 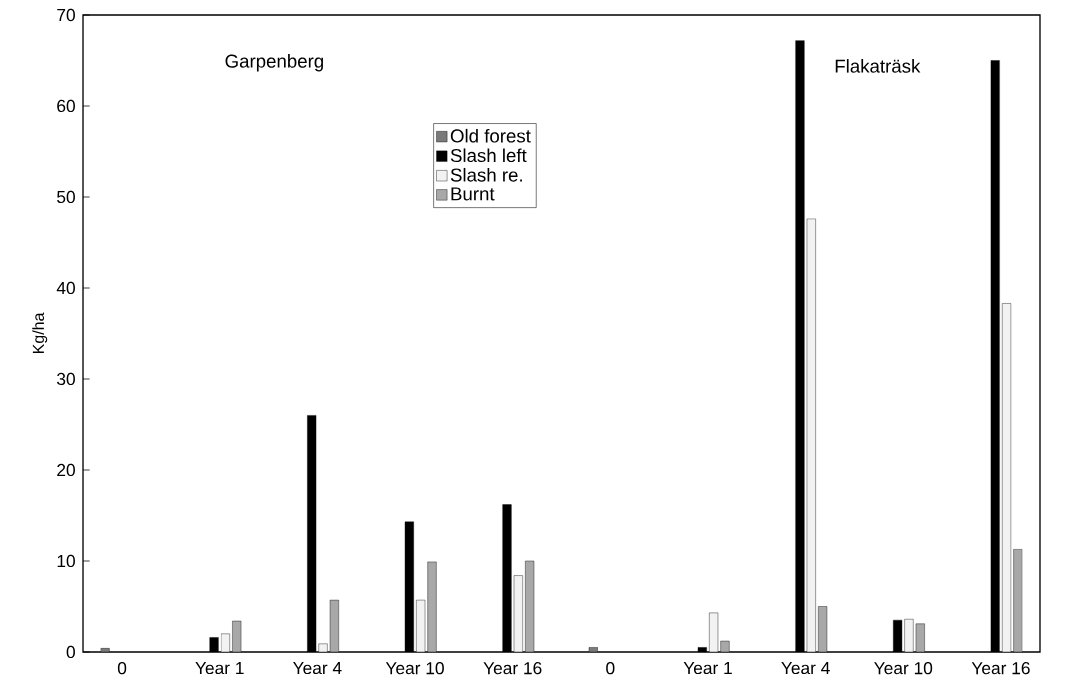 What do you see at coordinates (878, 66) in the screenshot?
I see `annotation: Flakaträsk` at bounding box center [878, 66].